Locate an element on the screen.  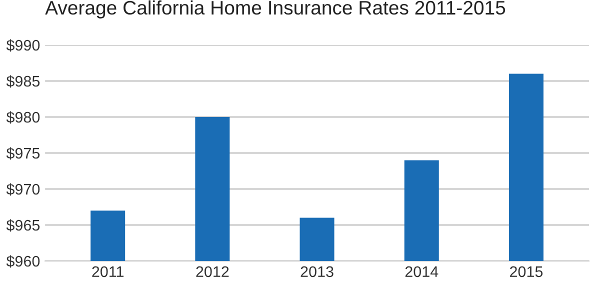
x-tick-label: 2012 is located at coordinates (212, 272).